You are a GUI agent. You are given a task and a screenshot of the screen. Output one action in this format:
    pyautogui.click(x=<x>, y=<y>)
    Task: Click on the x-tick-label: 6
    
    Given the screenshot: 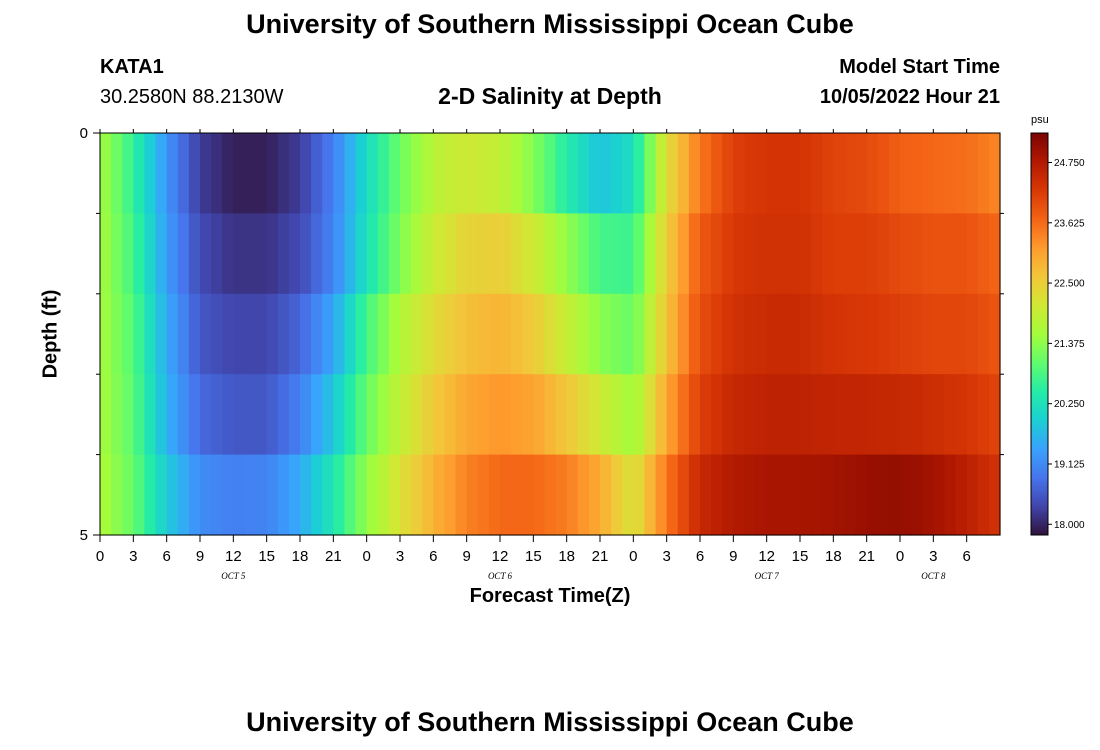 What is the action you would take?
    pyautogui.click(x=166, y=556)
    